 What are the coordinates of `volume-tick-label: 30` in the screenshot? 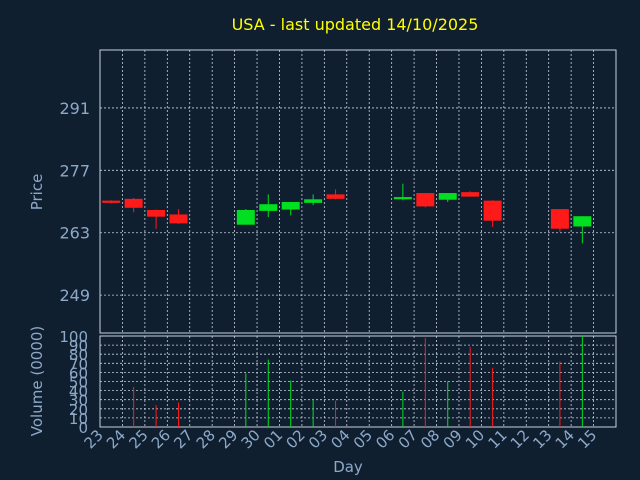 It's located at (78, 401).